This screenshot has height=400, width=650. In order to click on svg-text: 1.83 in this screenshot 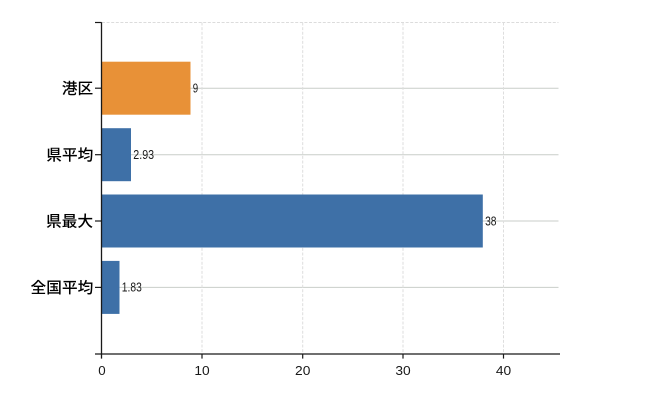, I will do `click(132, 288)`.